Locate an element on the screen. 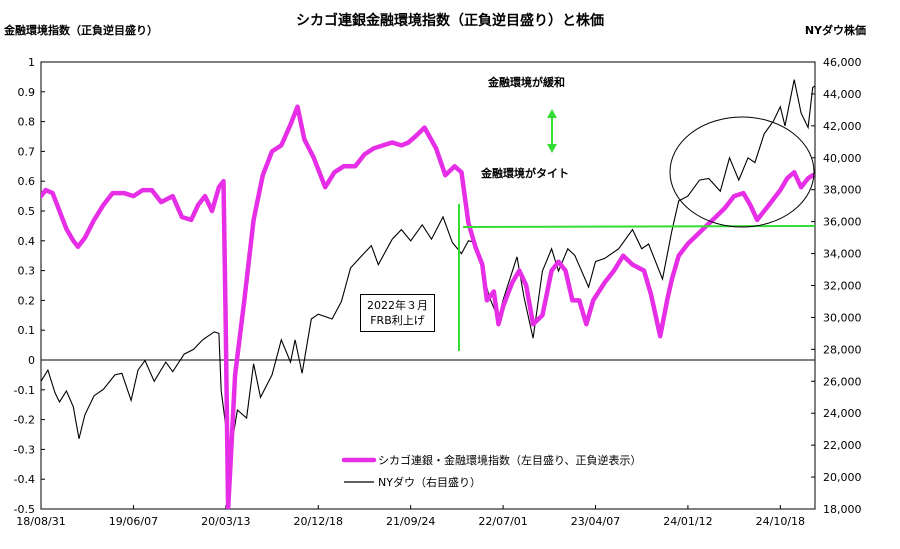 This screenshot has width=900, height=549. left-tick-label: -0.3 is located at coordinates (24, 449).